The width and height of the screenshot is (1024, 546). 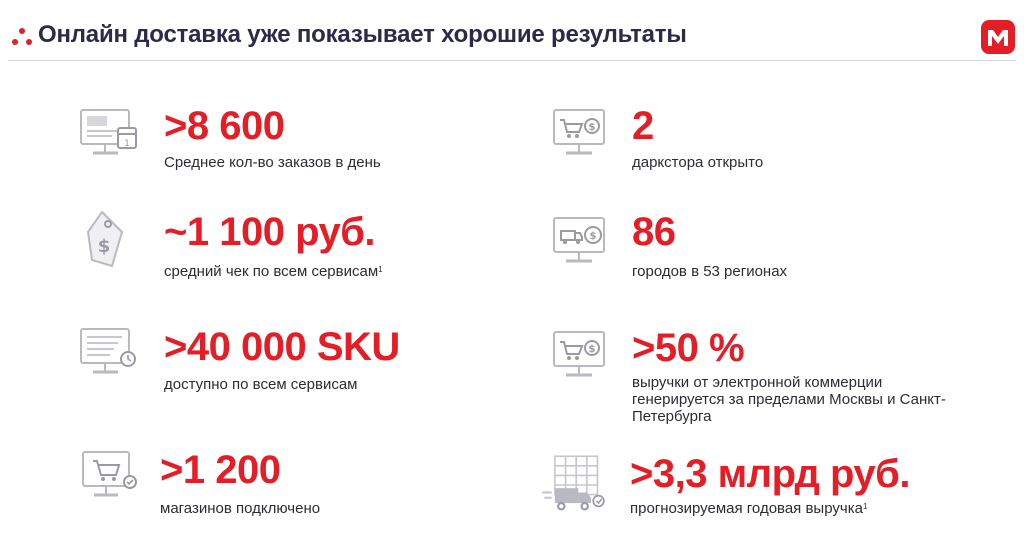 What do you see at coordinates (643, 126) in the screenshot?
I see `stat-value: 2` at bounding box center [643, 126].